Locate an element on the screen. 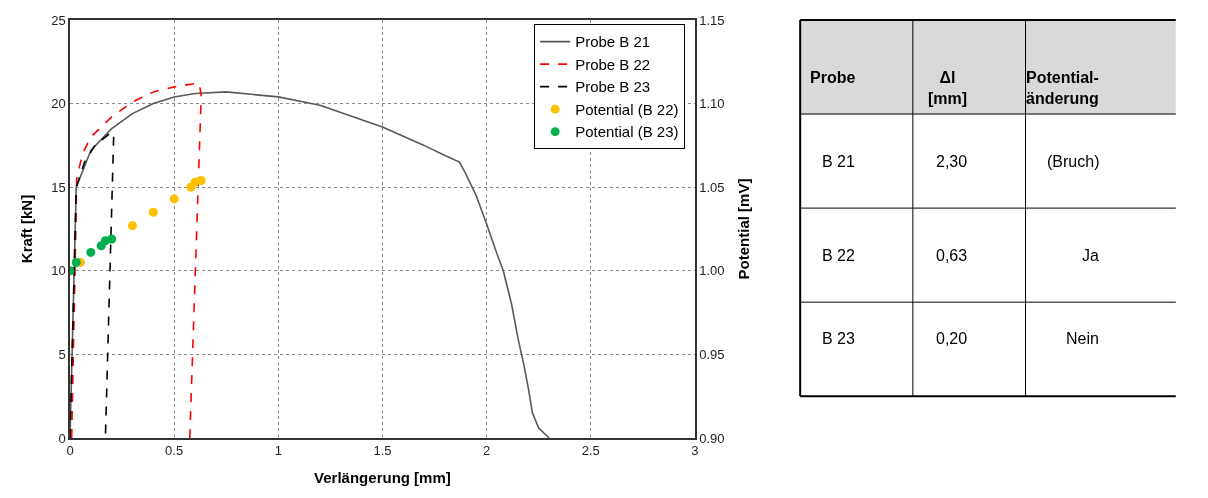 This screenshot has width=1208, height=498. y-tick-label: 0 is located at coordinates (62, 438).